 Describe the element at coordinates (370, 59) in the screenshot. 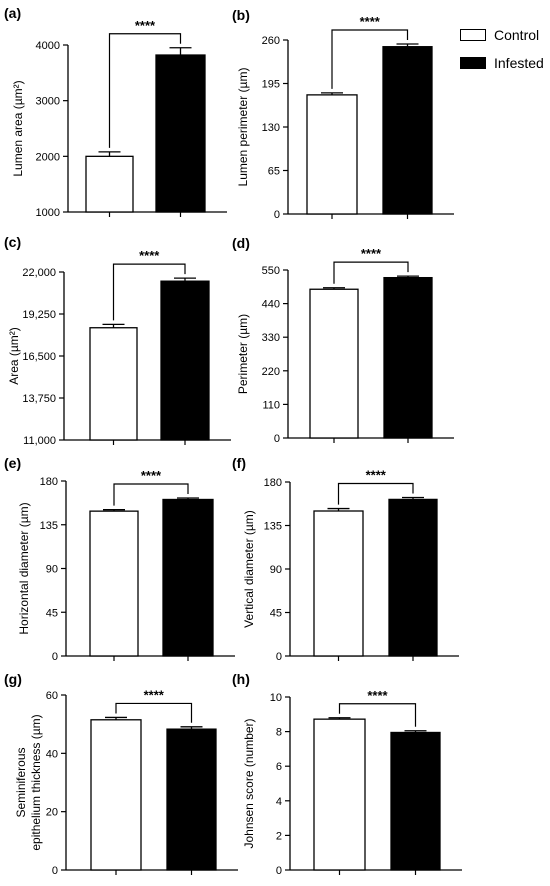

I see `significance-bracket-b` at that location.